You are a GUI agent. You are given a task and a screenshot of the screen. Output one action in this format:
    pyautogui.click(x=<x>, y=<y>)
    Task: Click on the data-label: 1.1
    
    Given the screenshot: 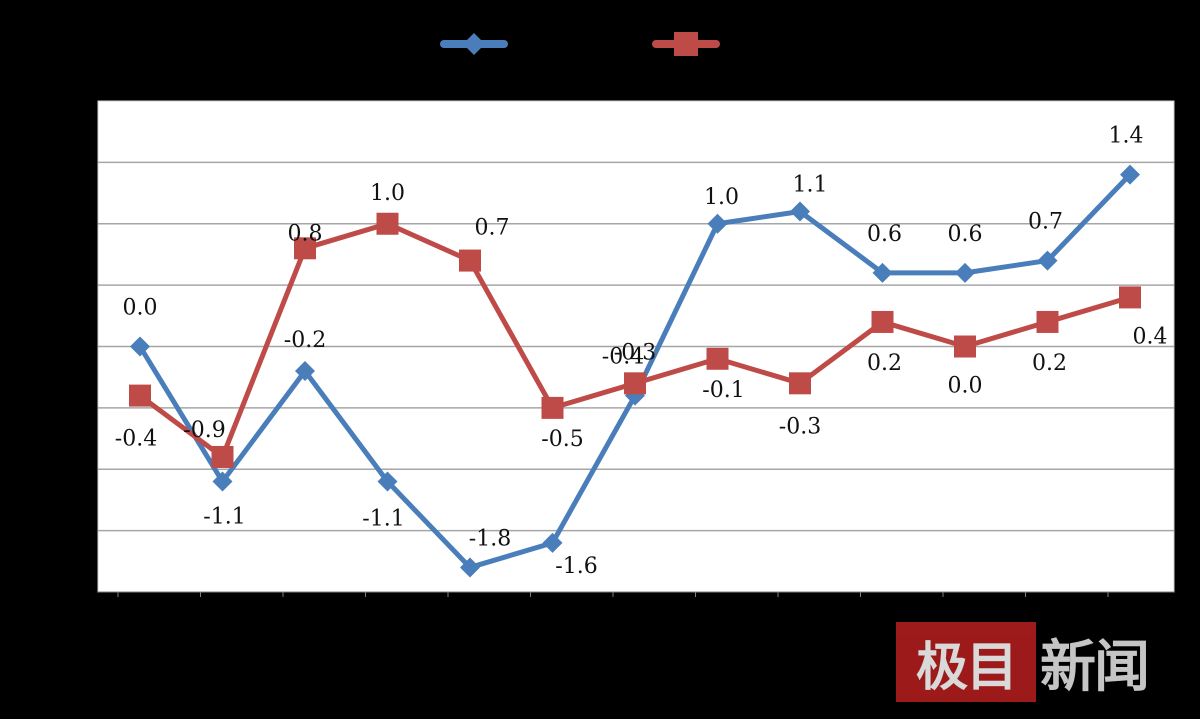 What is the action you would take?
    pyautogui.click(x=810, y=184)
    